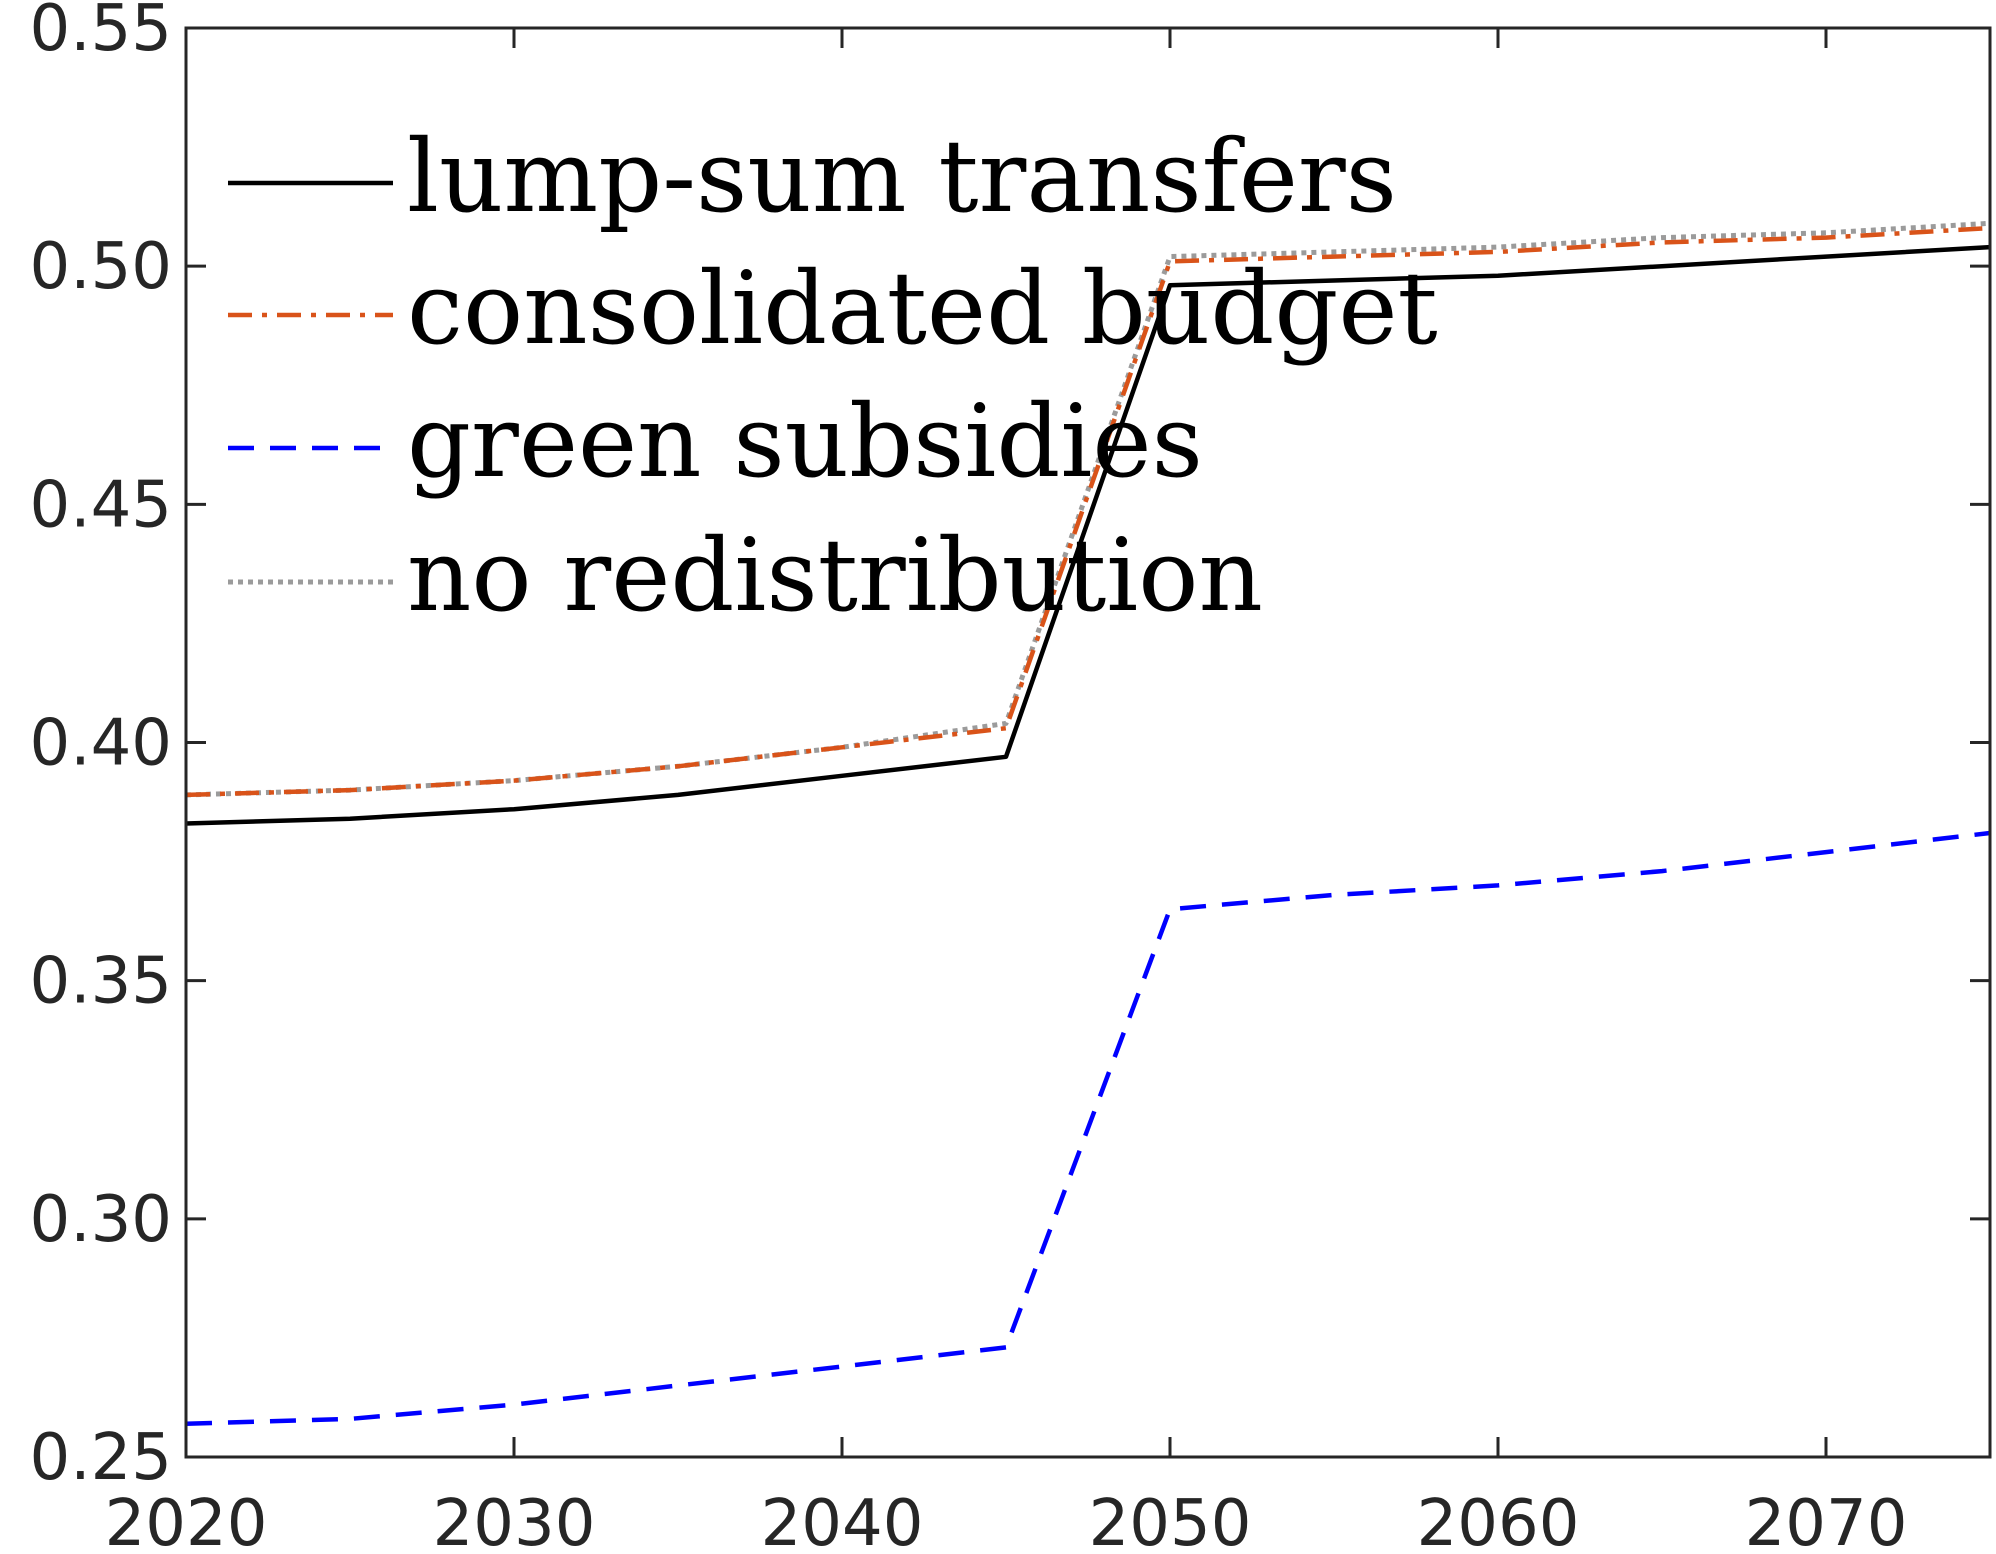 The width and height of the screenshot is (1996, 1554). Describe the element at coordinates (902, 176) in the screenshot. I see `legend-label: lump-sum transfers` at that location.